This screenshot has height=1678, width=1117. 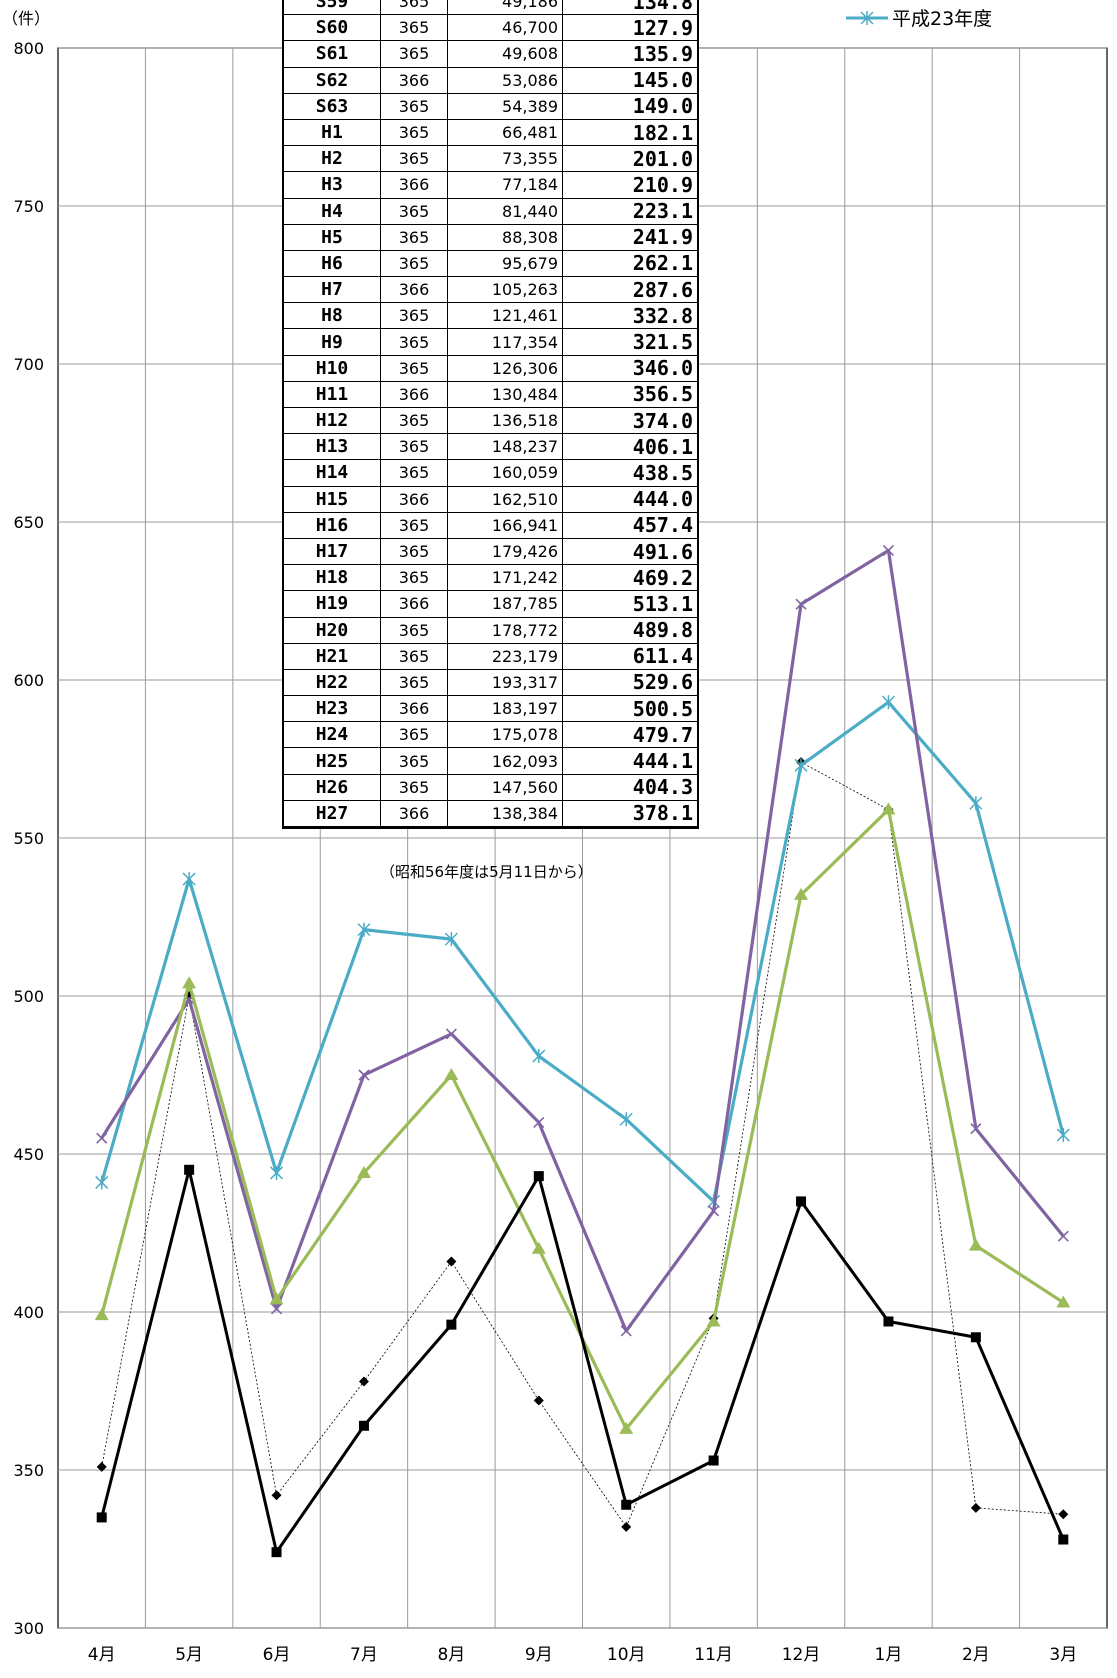 I want to click on table-row: H19 366 187,785 513.1, so click(x=490, y=604).